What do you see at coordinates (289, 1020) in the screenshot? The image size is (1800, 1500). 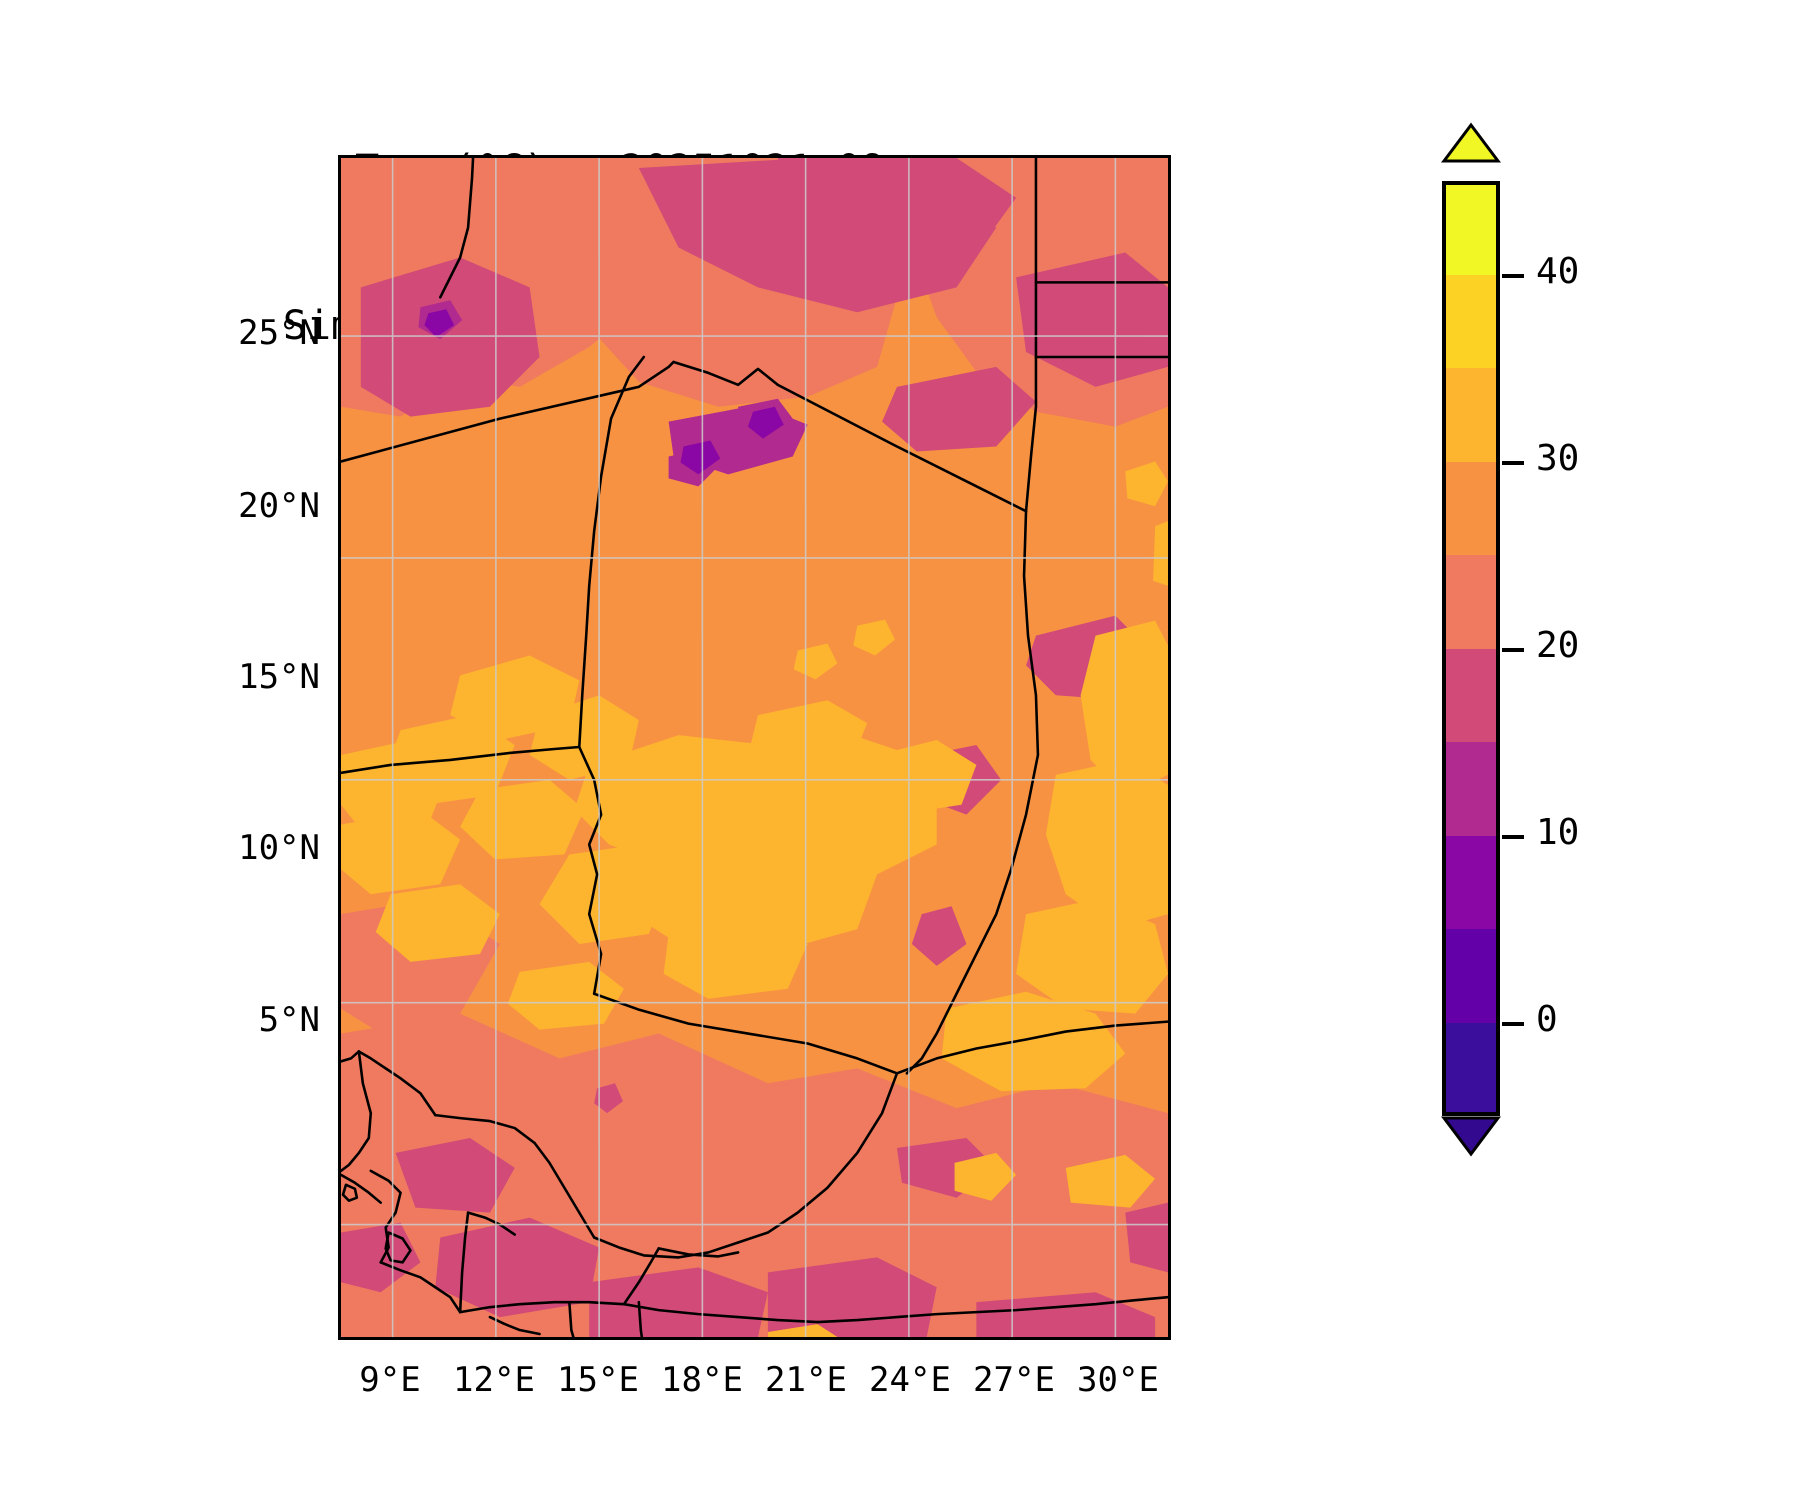 I see `ytick-label-5n: 5°N` at bounding box center [289, 1020].